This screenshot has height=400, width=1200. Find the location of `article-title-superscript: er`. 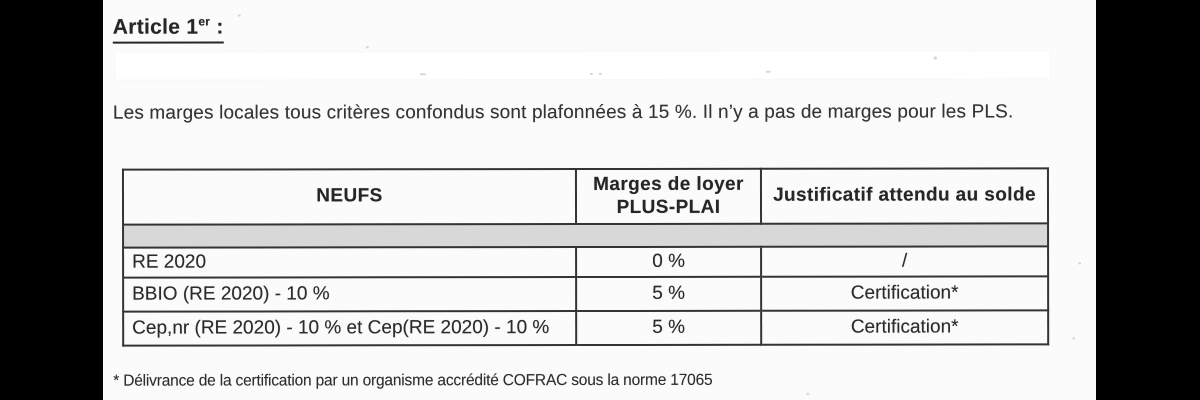

article-title-superscript: er is located at coordinates (204, 21).